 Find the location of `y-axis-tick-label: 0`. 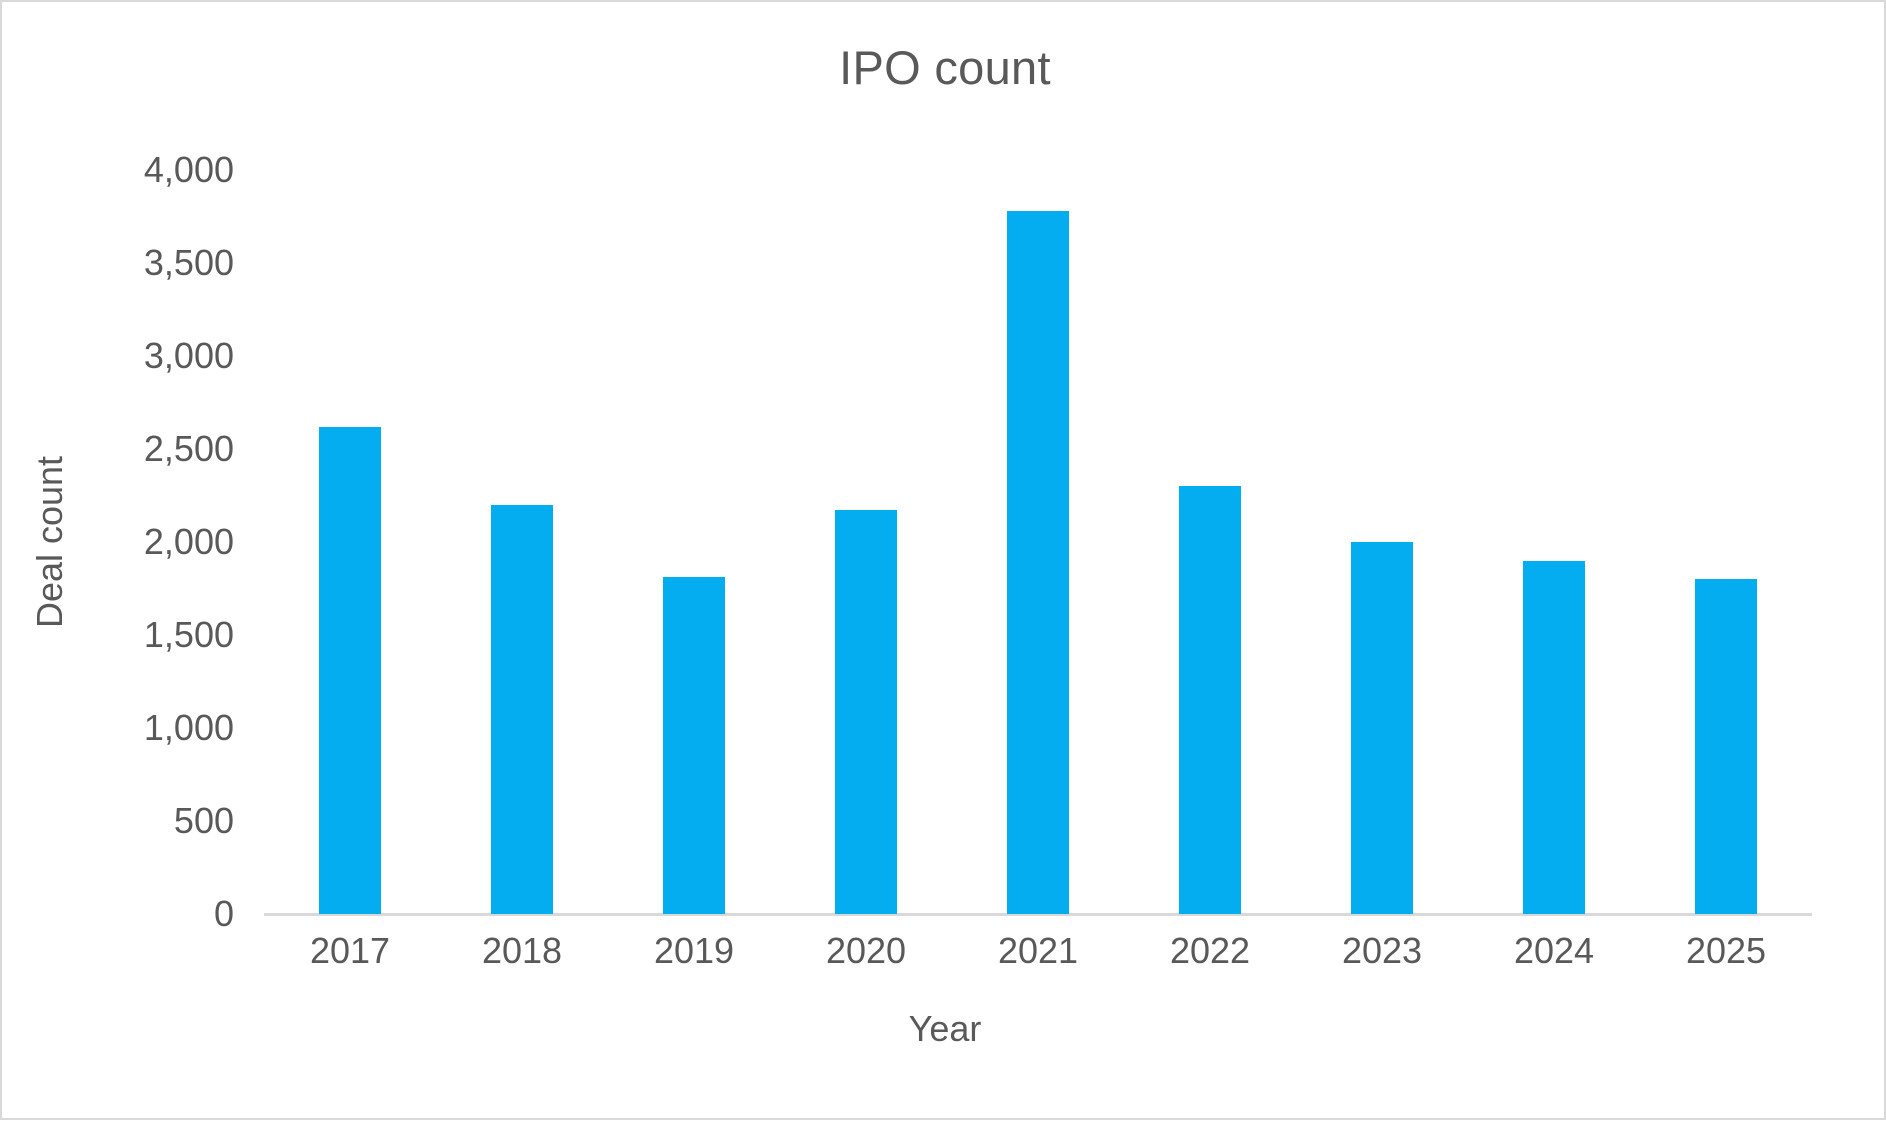

y-axis-tick-label: 0 is located at coordinates (223, 913).